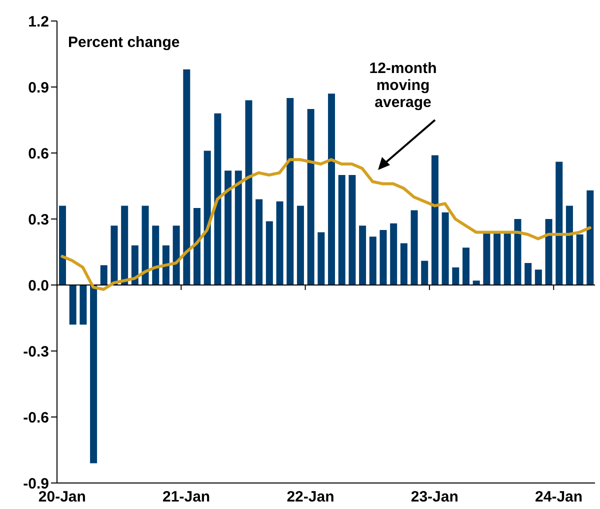  Describe the element at coordinates (38, 219) in the screenshot. I see `y-tick-label: 0.3` at that location.